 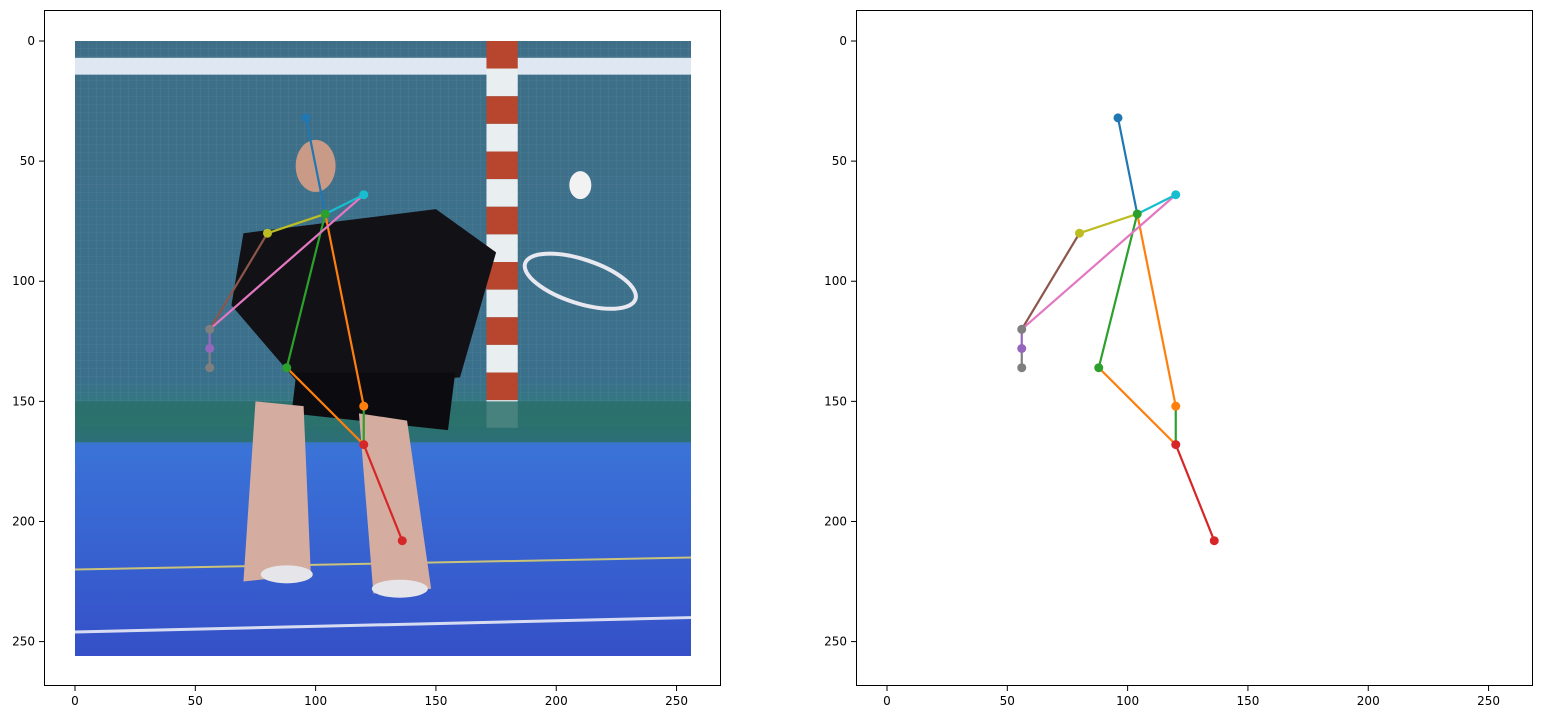 I want to click on pose-keypoints-overlay, so click(x=306, y=329).